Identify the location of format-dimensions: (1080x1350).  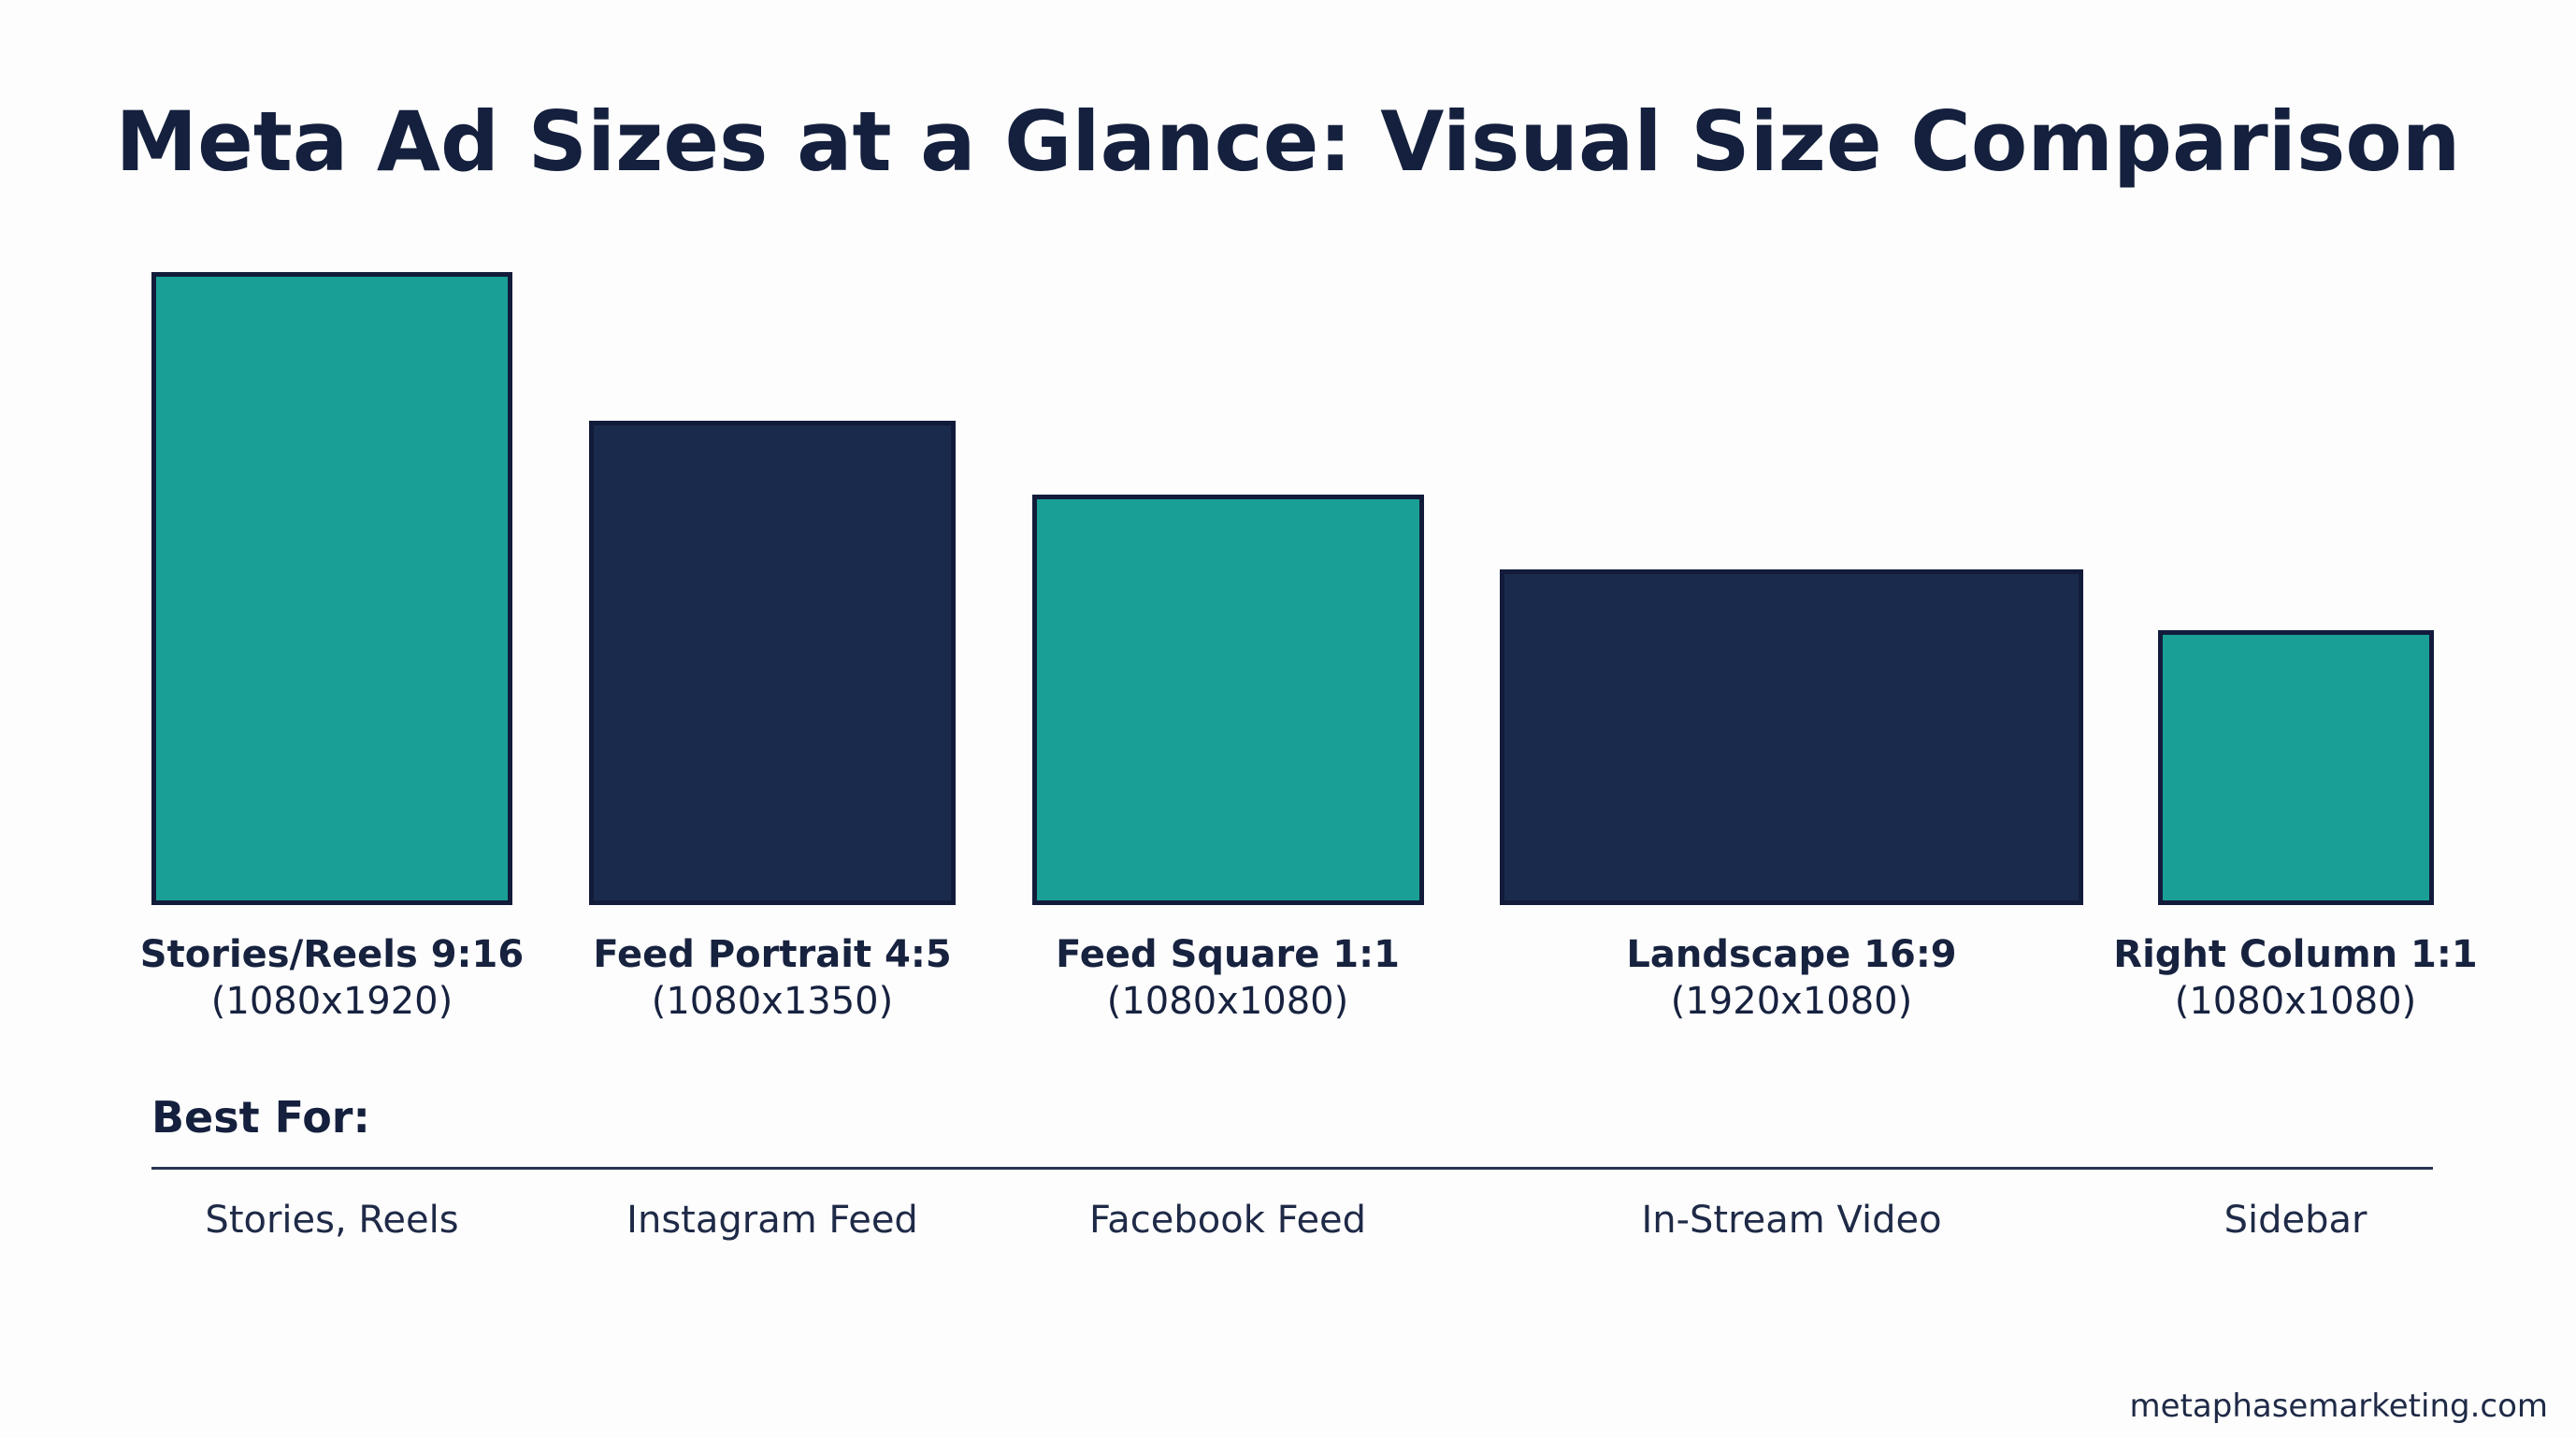
(773, 1001).